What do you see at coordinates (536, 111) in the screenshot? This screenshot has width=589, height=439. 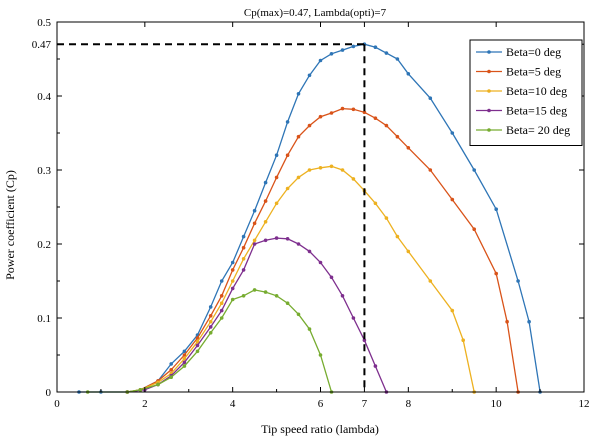 I see `legend-label: Beta=15 deg` at bounding box center [536, 111].